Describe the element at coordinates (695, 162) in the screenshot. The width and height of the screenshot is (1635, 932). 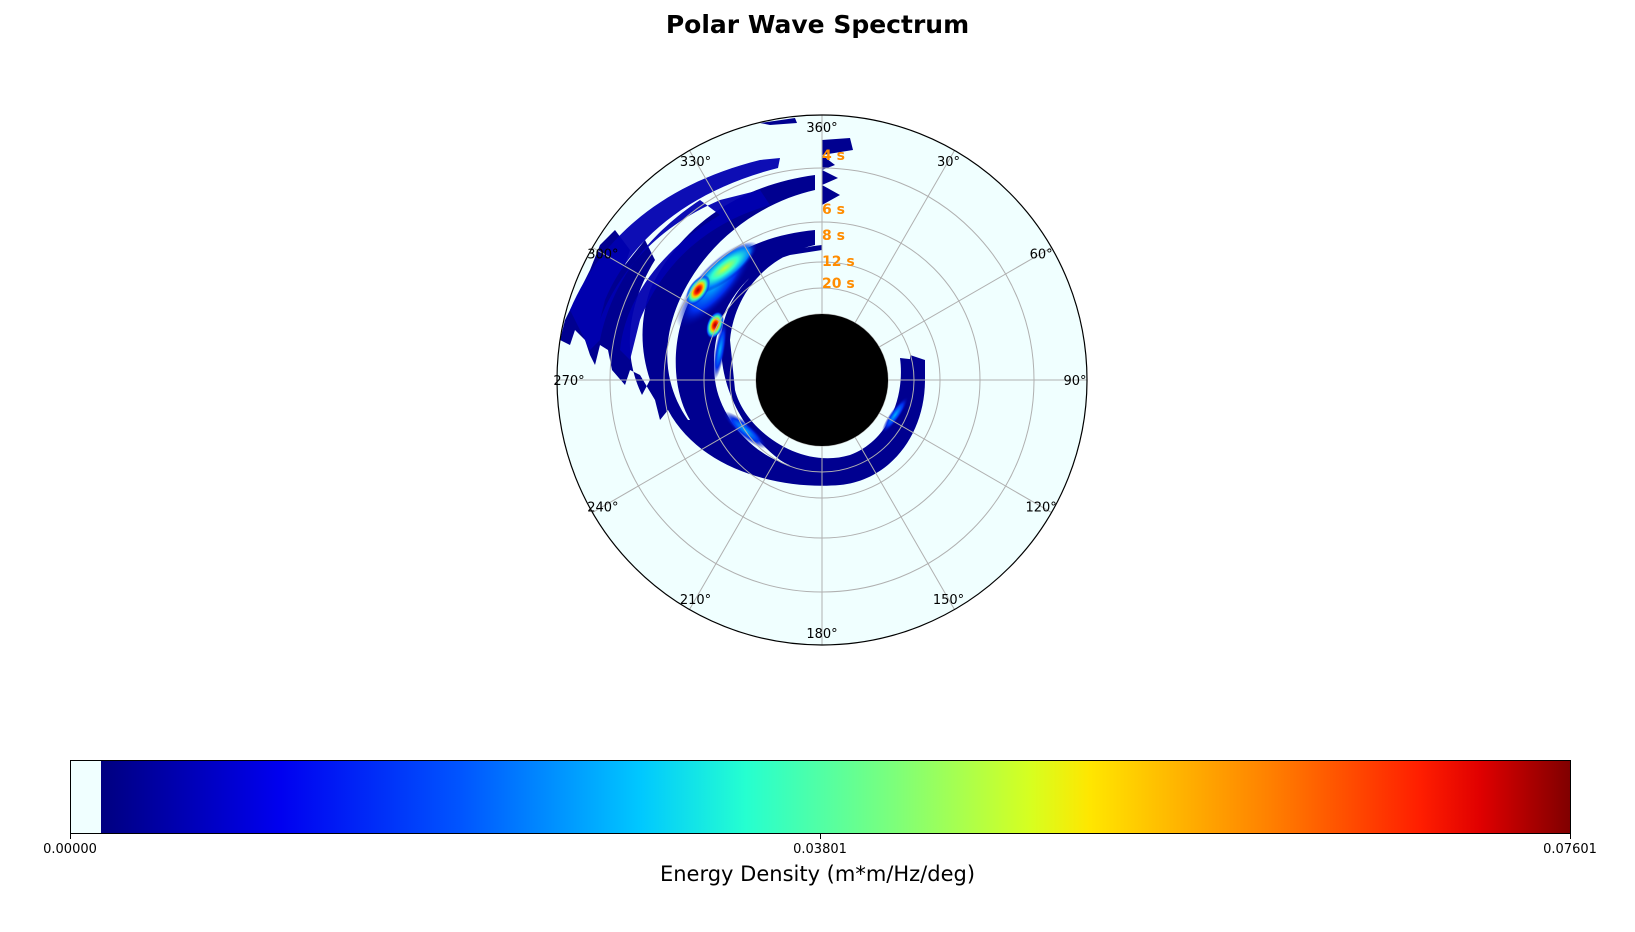
I see `angle-label-330: 330°` at that location.